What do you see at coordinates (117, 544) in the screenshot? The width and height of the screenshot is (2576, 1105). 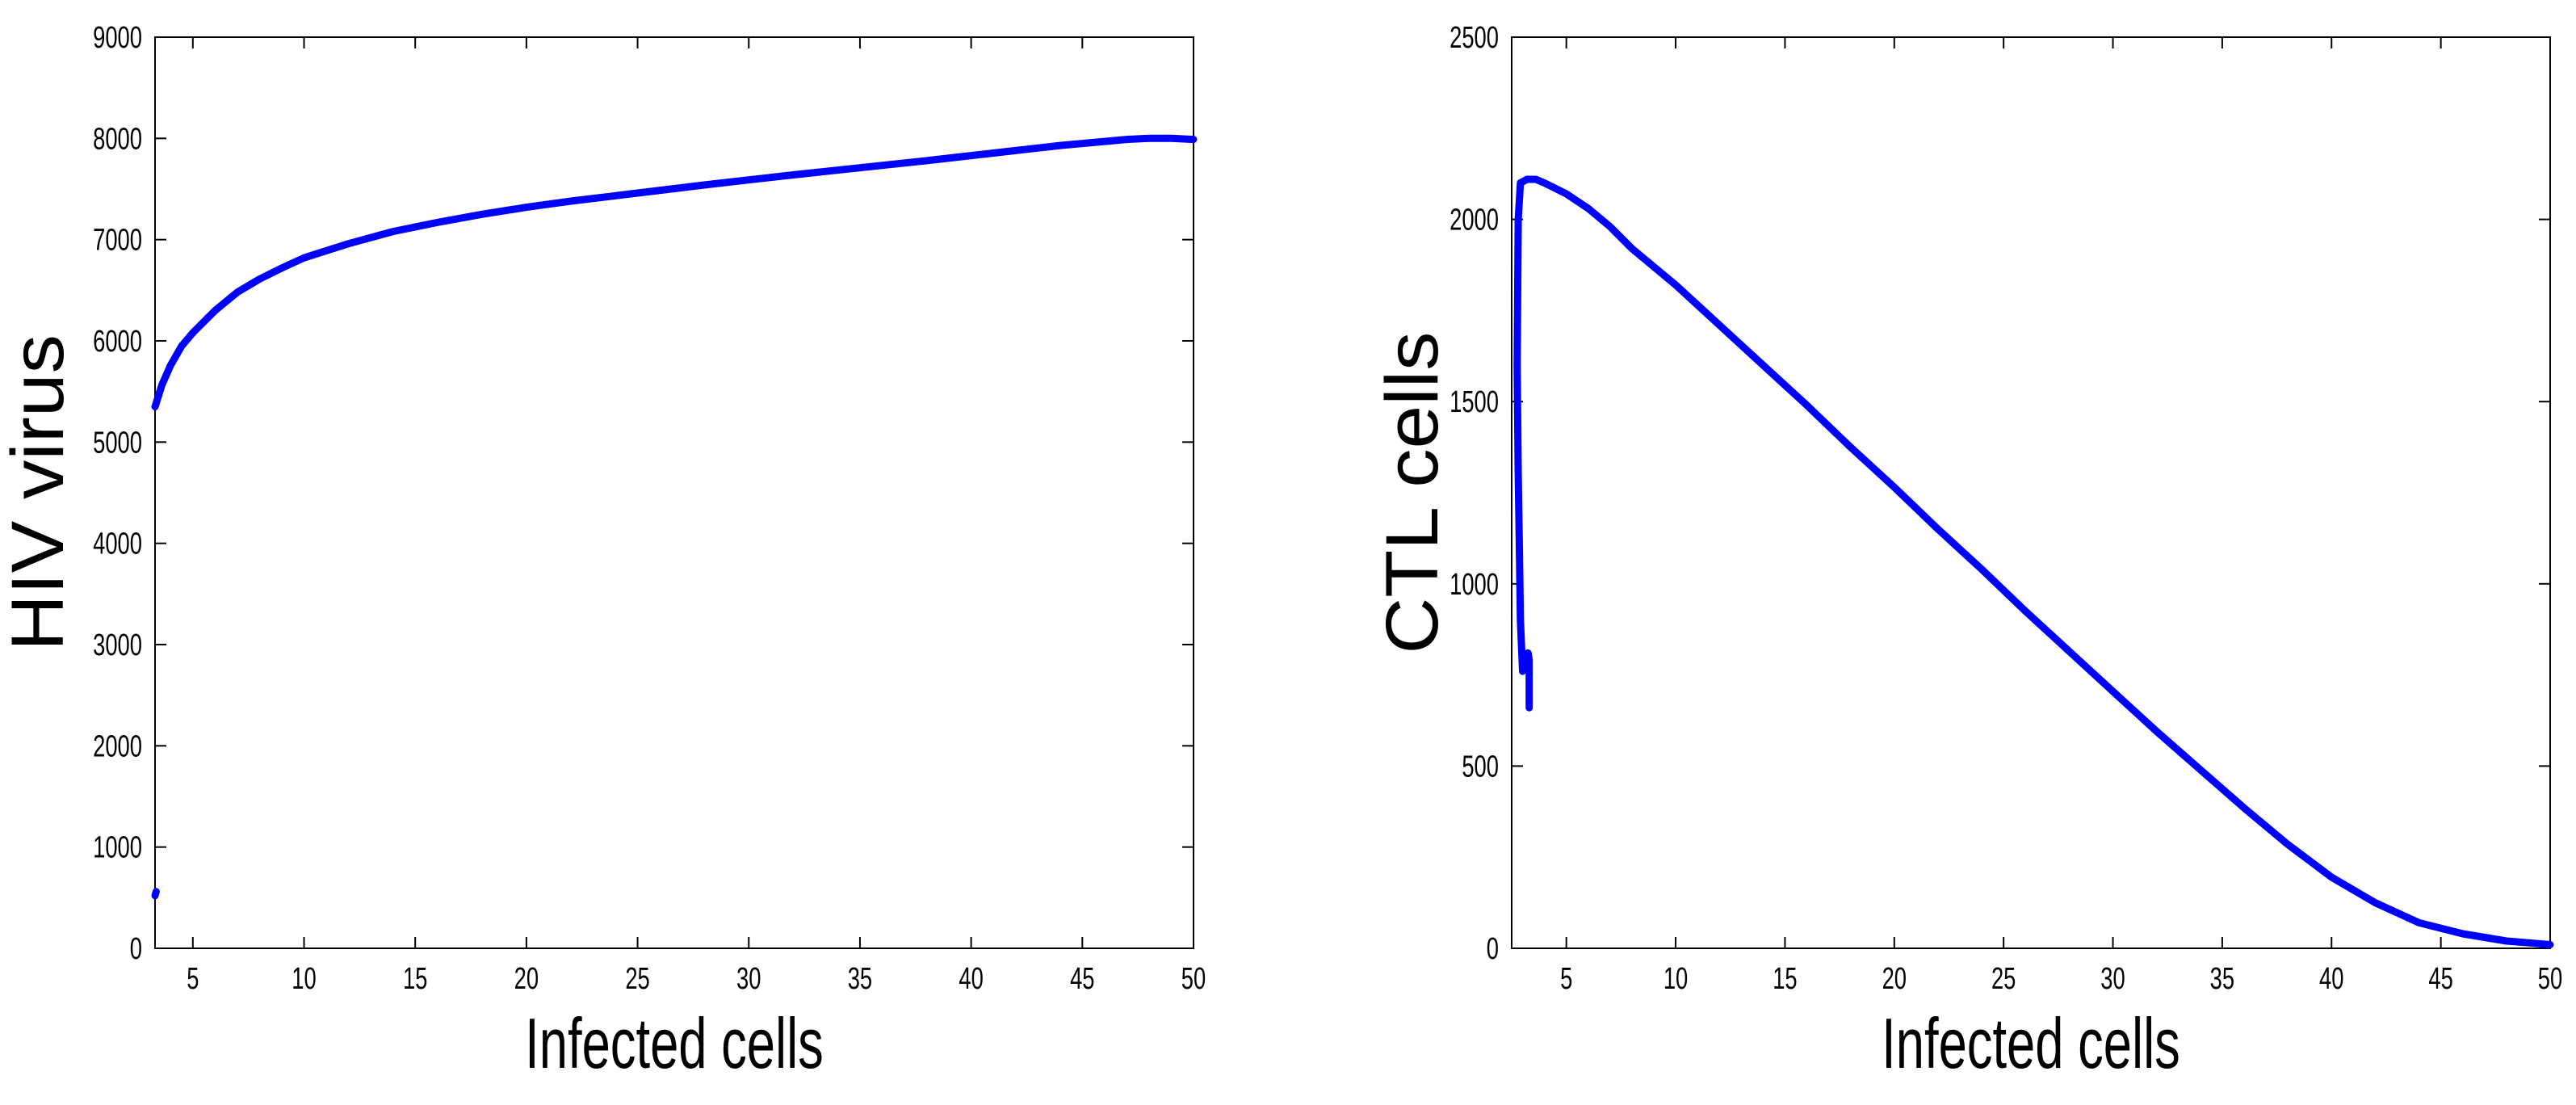 I see `y-tick-label: 4000` at bounding box center [117, 544].